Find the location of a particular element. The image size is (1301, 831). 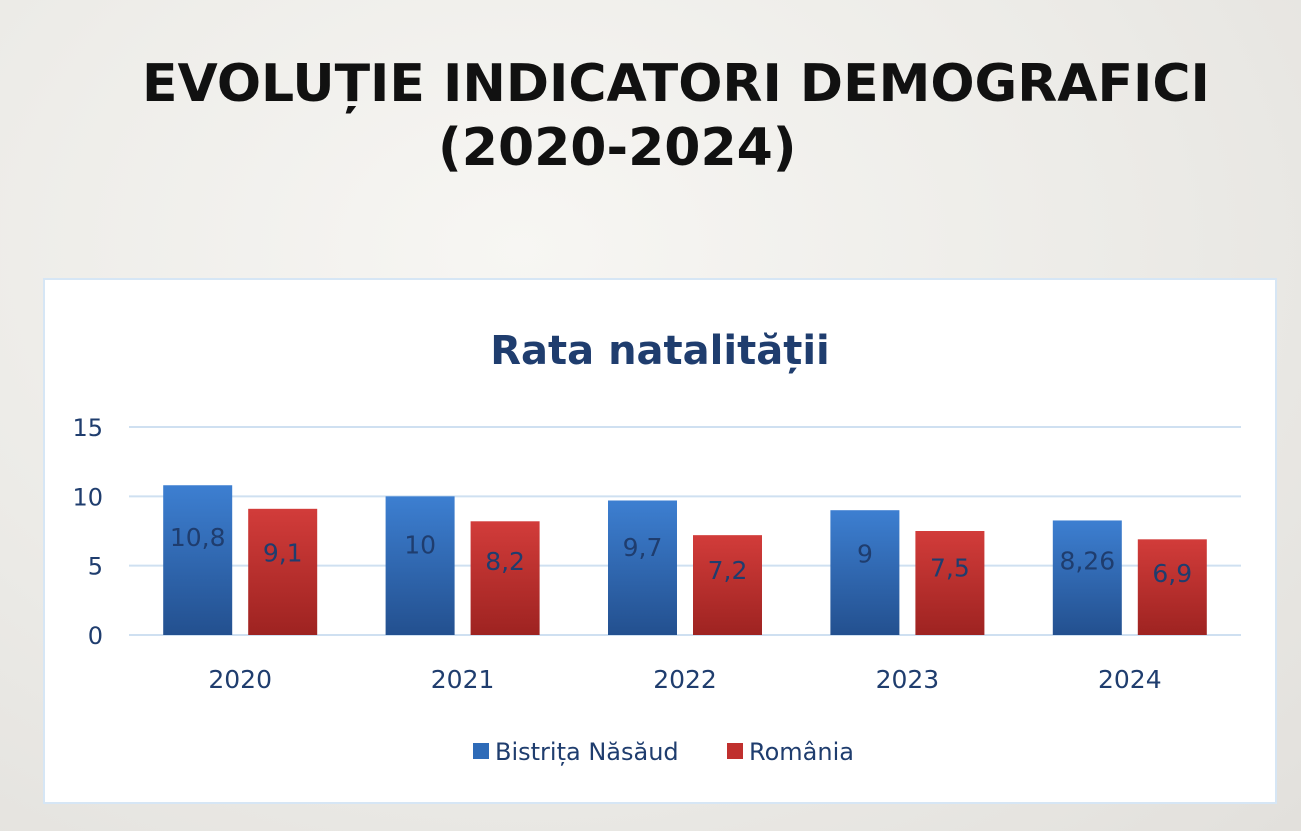

bar-romania-2021 is located at coordinates (505, 578).